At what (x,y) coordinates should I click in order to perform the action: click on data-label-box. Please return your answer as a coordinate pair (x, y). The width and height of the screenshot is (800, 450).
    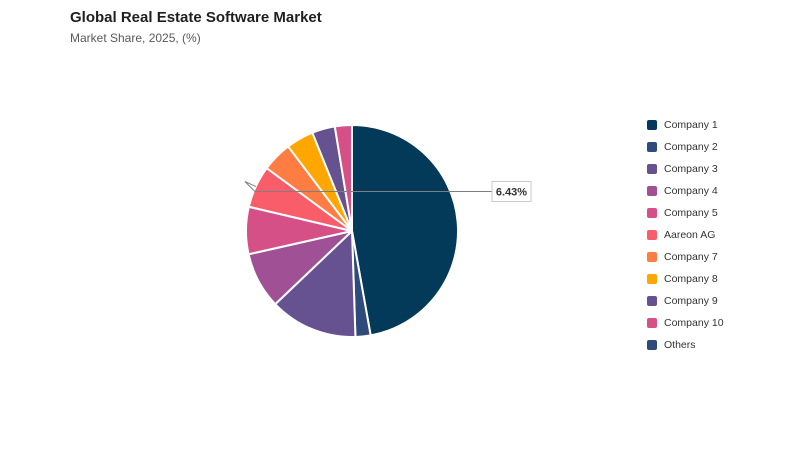
    Looking at the image, I should click on (511, 191).